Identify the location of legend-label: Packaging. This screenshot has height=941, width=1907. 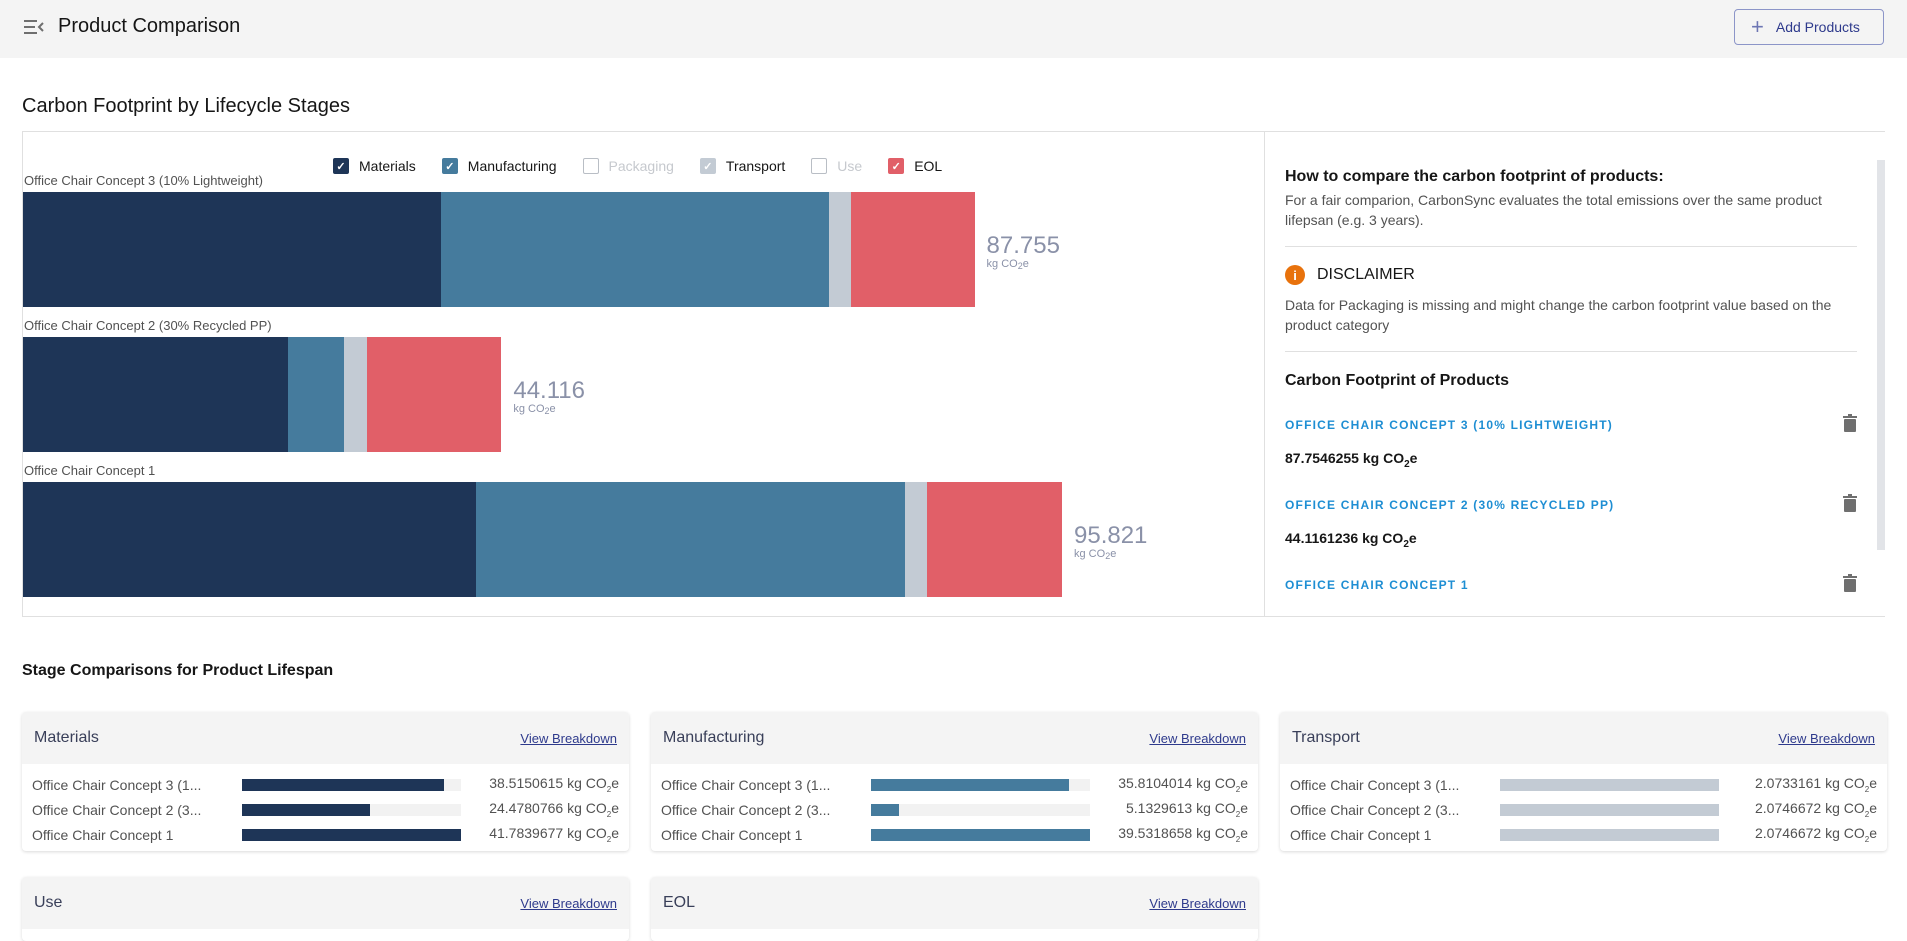
(641, 166).